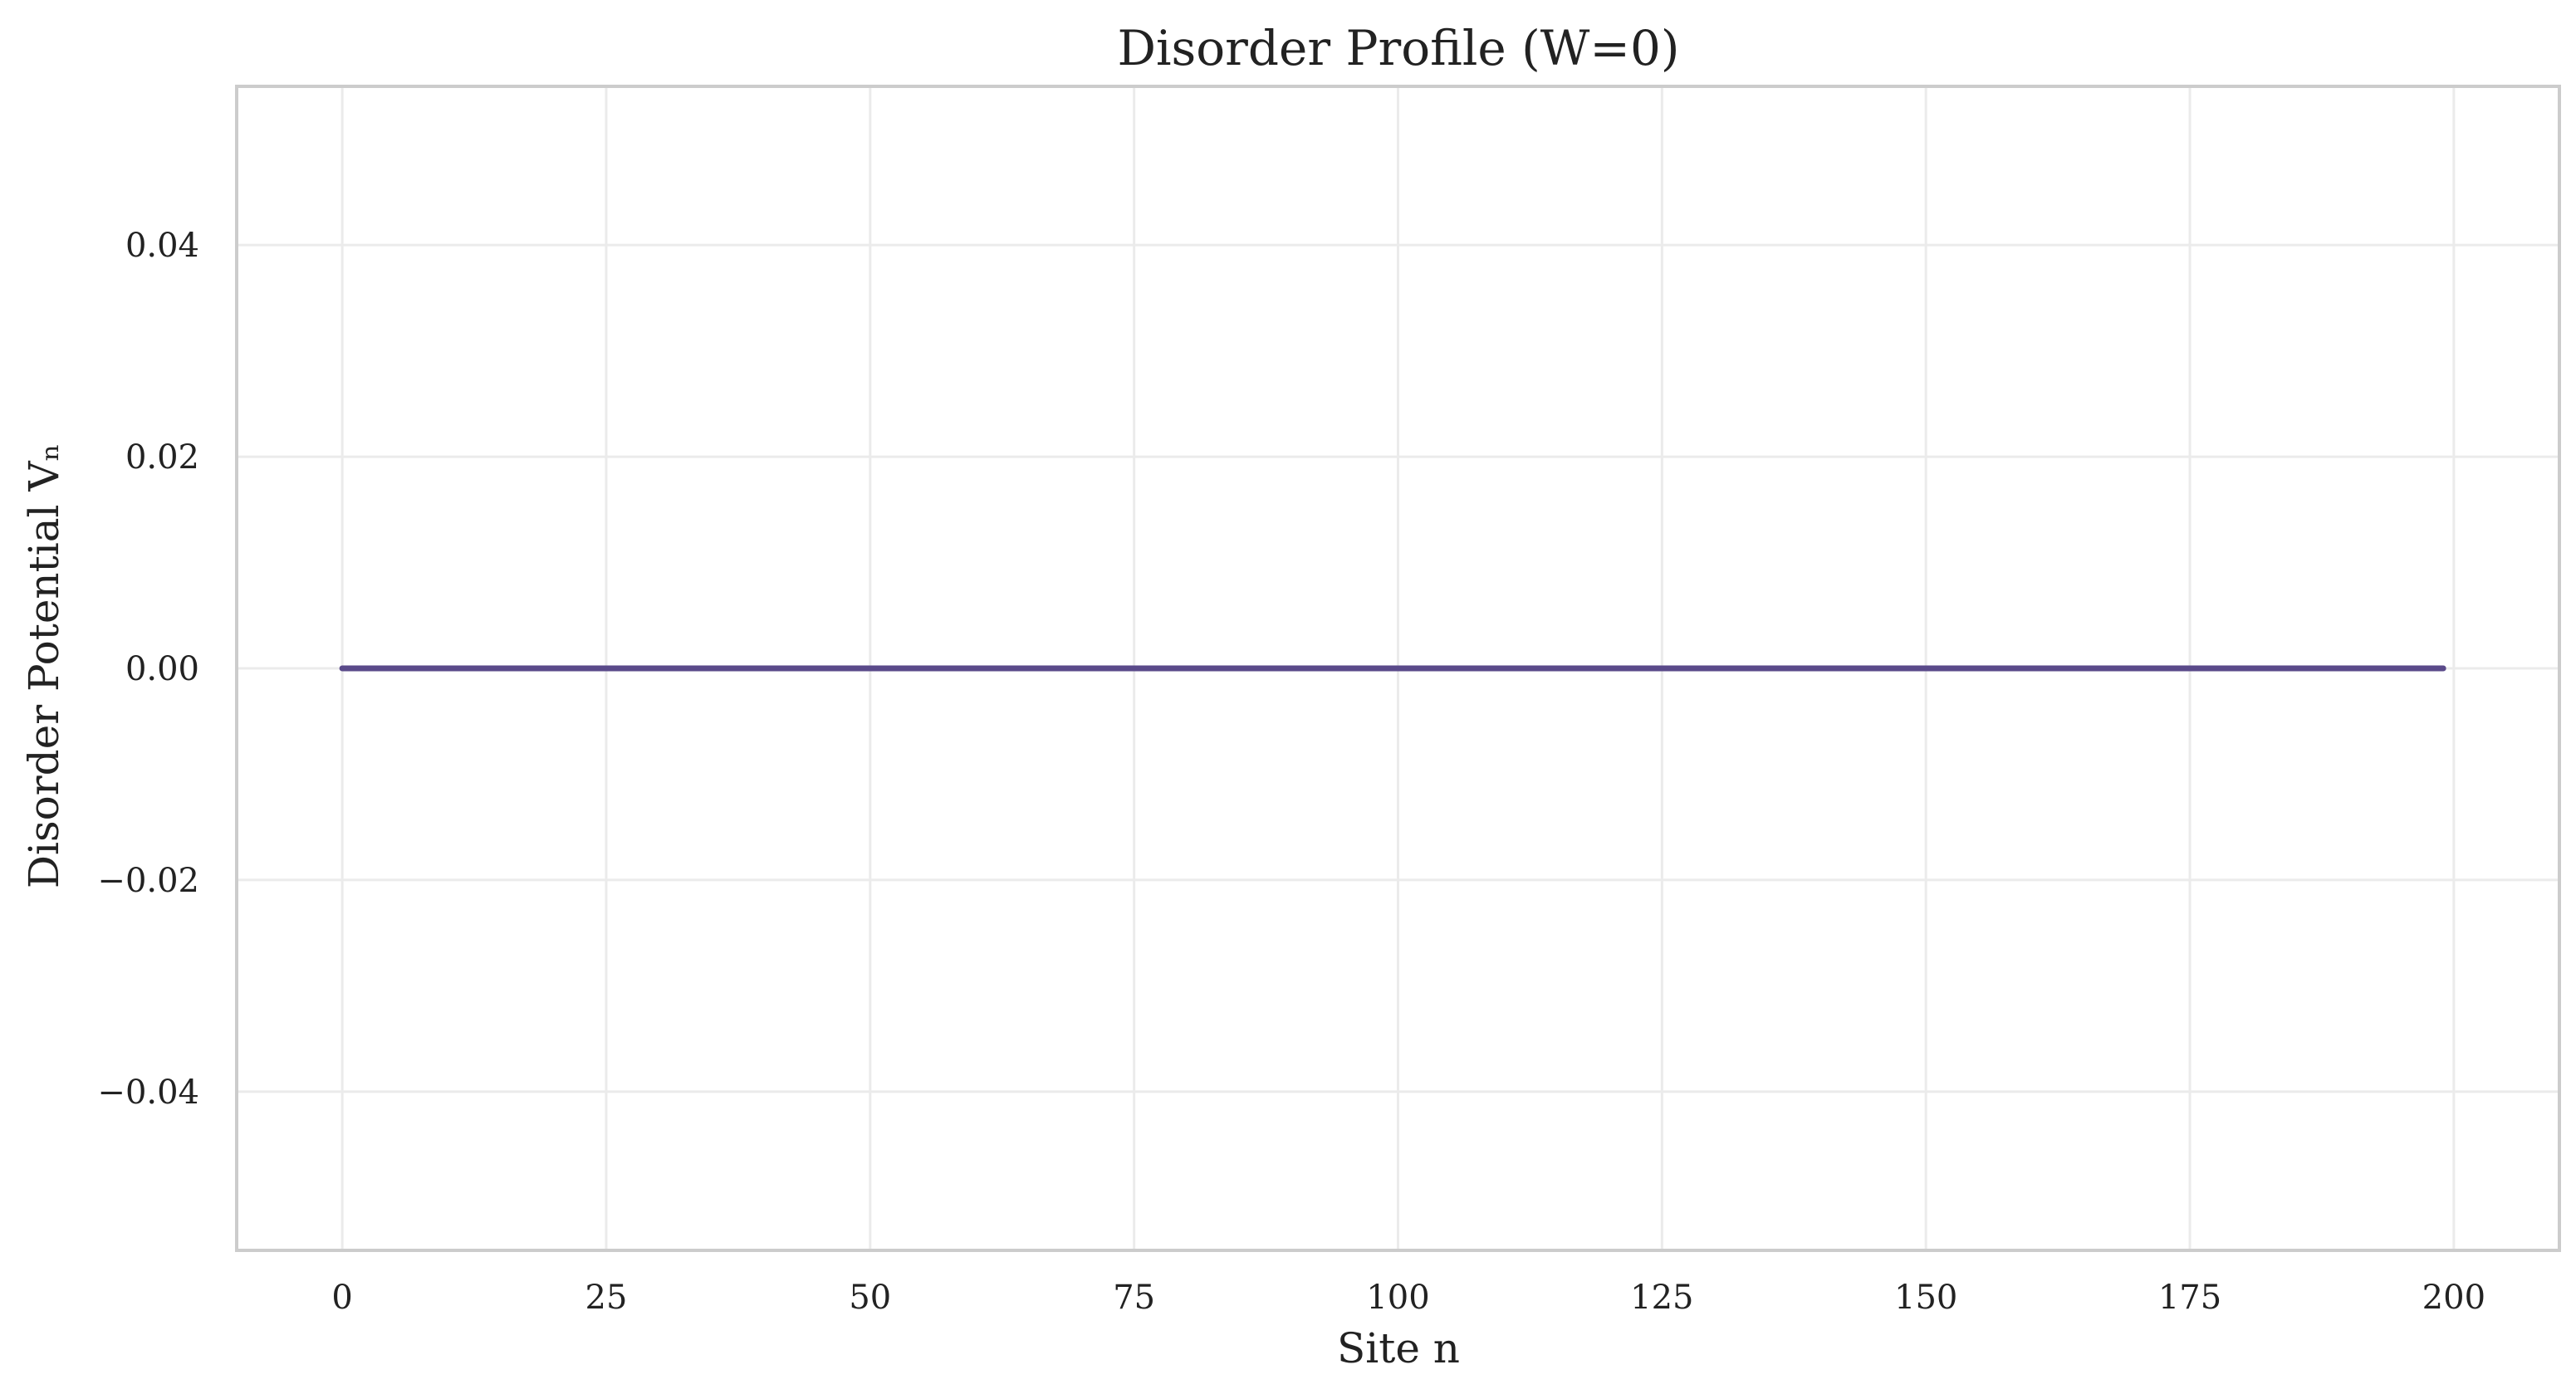  What do you see at coordinates (870, 1298) in the screenshot?
I see `x-tick-label: 50` at bounding box center [870, 1298].